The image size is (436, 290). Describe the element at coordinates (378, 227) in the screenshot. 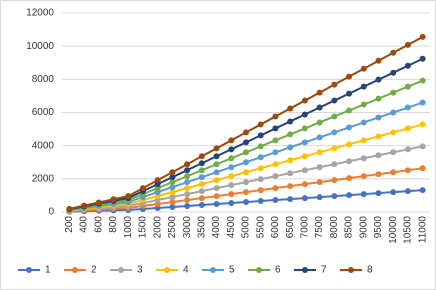

I see `x-tick-label: 9500` at that location.